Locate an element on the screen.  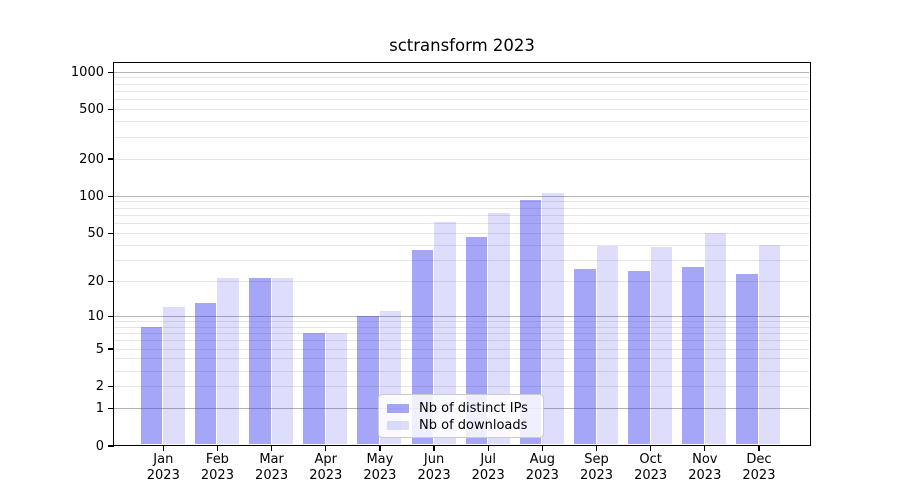
legend: Nb of distinct IPs Nb of downloads is located at coordinates (461, 416).